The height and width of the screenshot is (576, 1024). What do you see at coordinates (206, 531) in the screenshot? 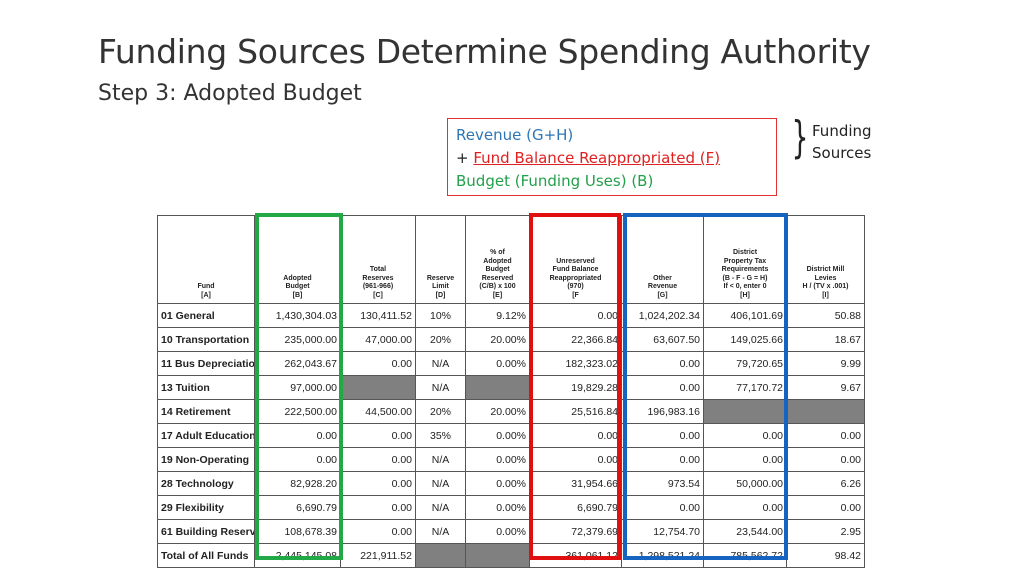
I see `cell-fund: 61 Building Reserve` at bounding box center [206, 531].